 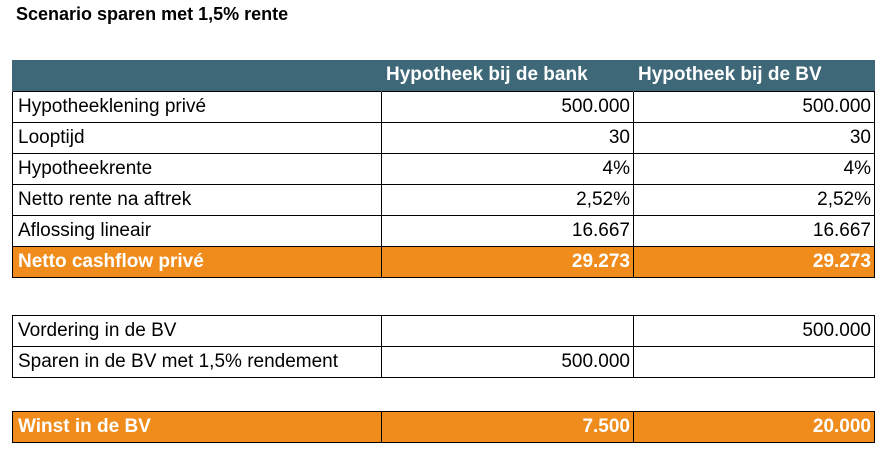 What do you see at coordinates (754, 362) in the screenshot?
I see `bv-value` at bounding box center [754, 362].